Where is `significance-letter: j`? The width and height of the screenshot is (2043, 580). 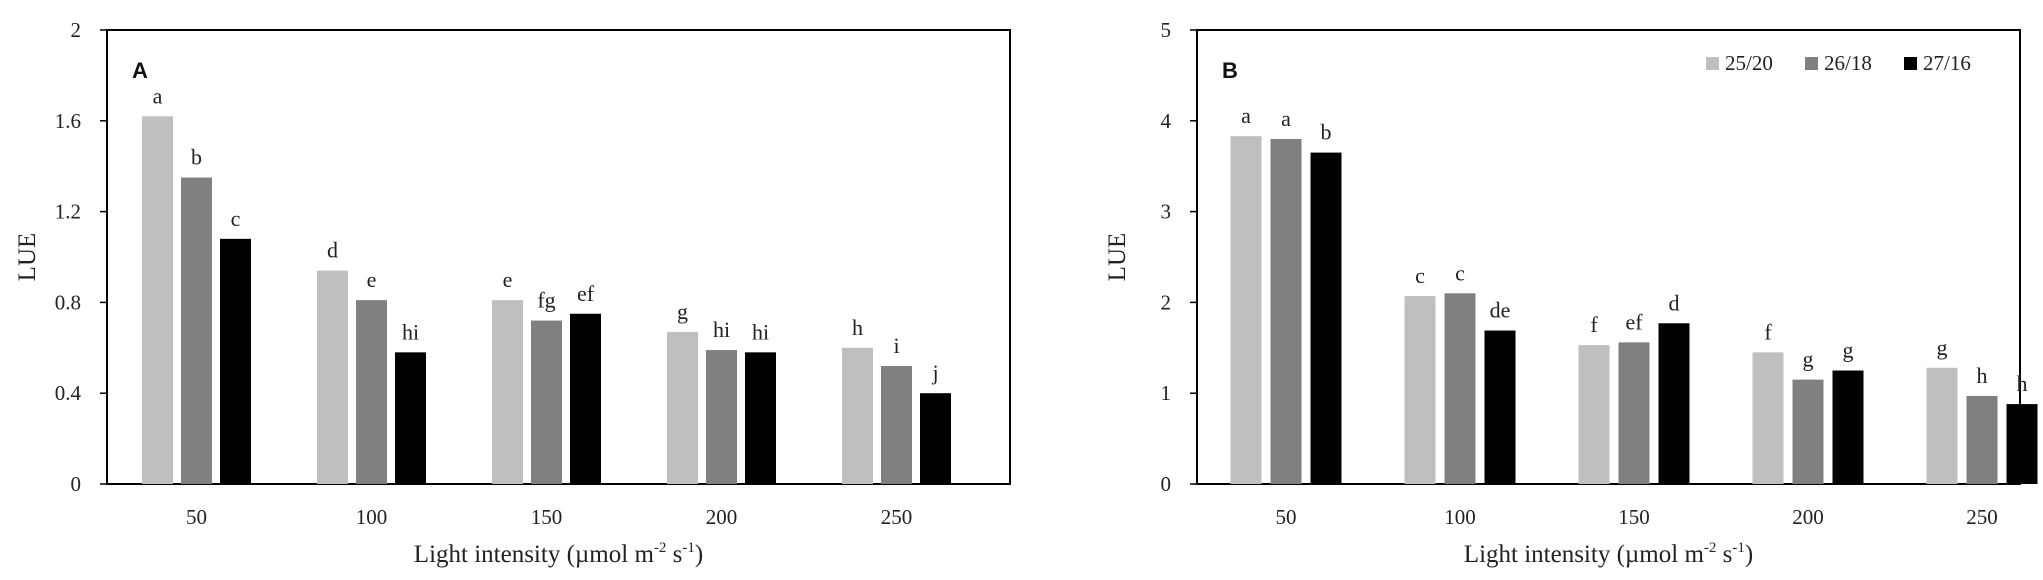
significance-letter: j is located at coordinates (934, 372).